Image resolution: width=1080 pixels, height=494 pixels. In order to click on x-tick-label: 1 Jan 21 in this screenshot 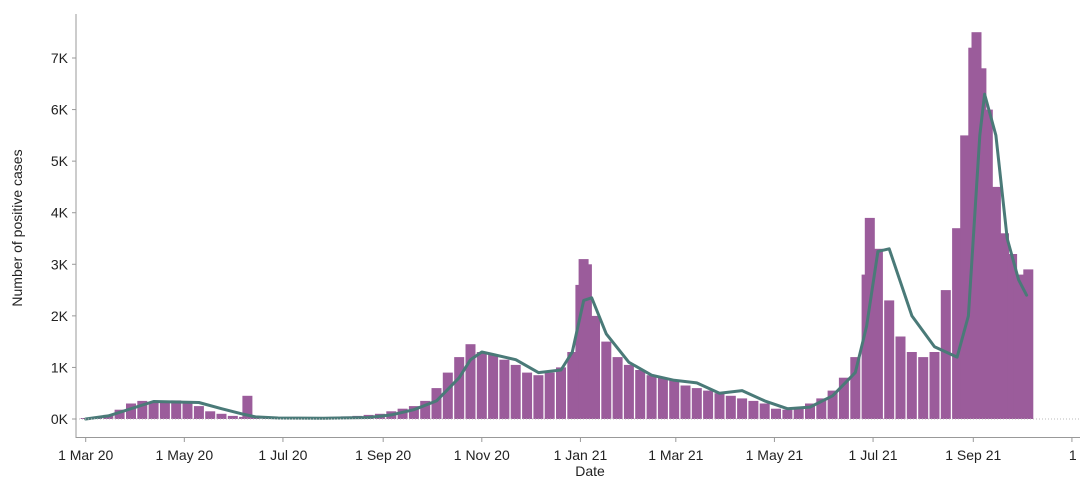, I will do `click(581, 455)`.